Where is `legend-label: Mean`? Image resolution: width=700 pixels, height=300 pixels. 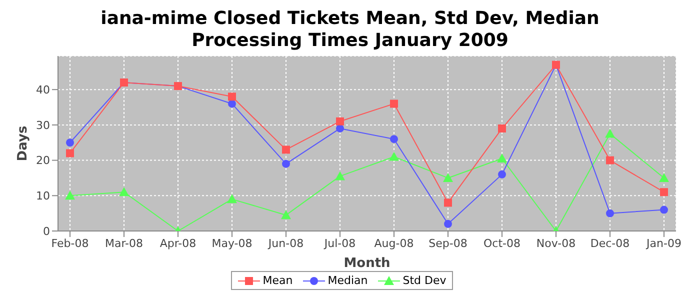
legend-label: Mean is located at coordinates (277, 280).